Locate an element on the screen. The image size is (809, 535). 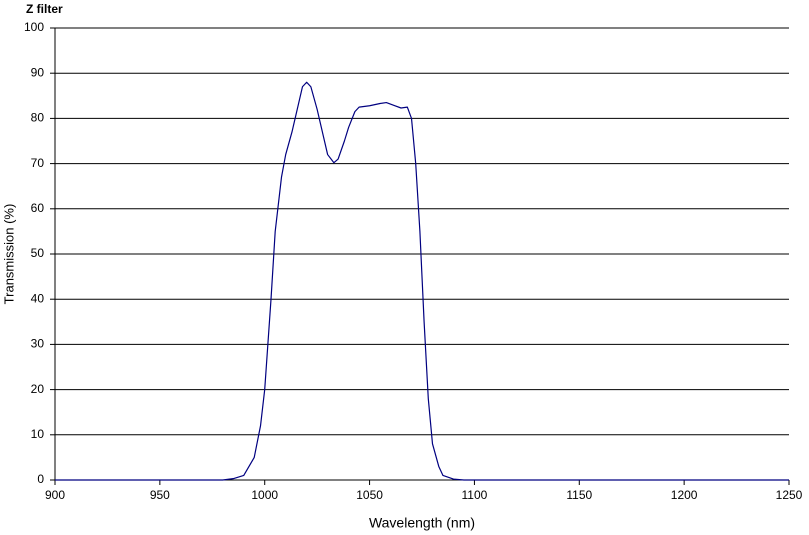
y-tick-label: 100 is located at coordinates (34, 27).